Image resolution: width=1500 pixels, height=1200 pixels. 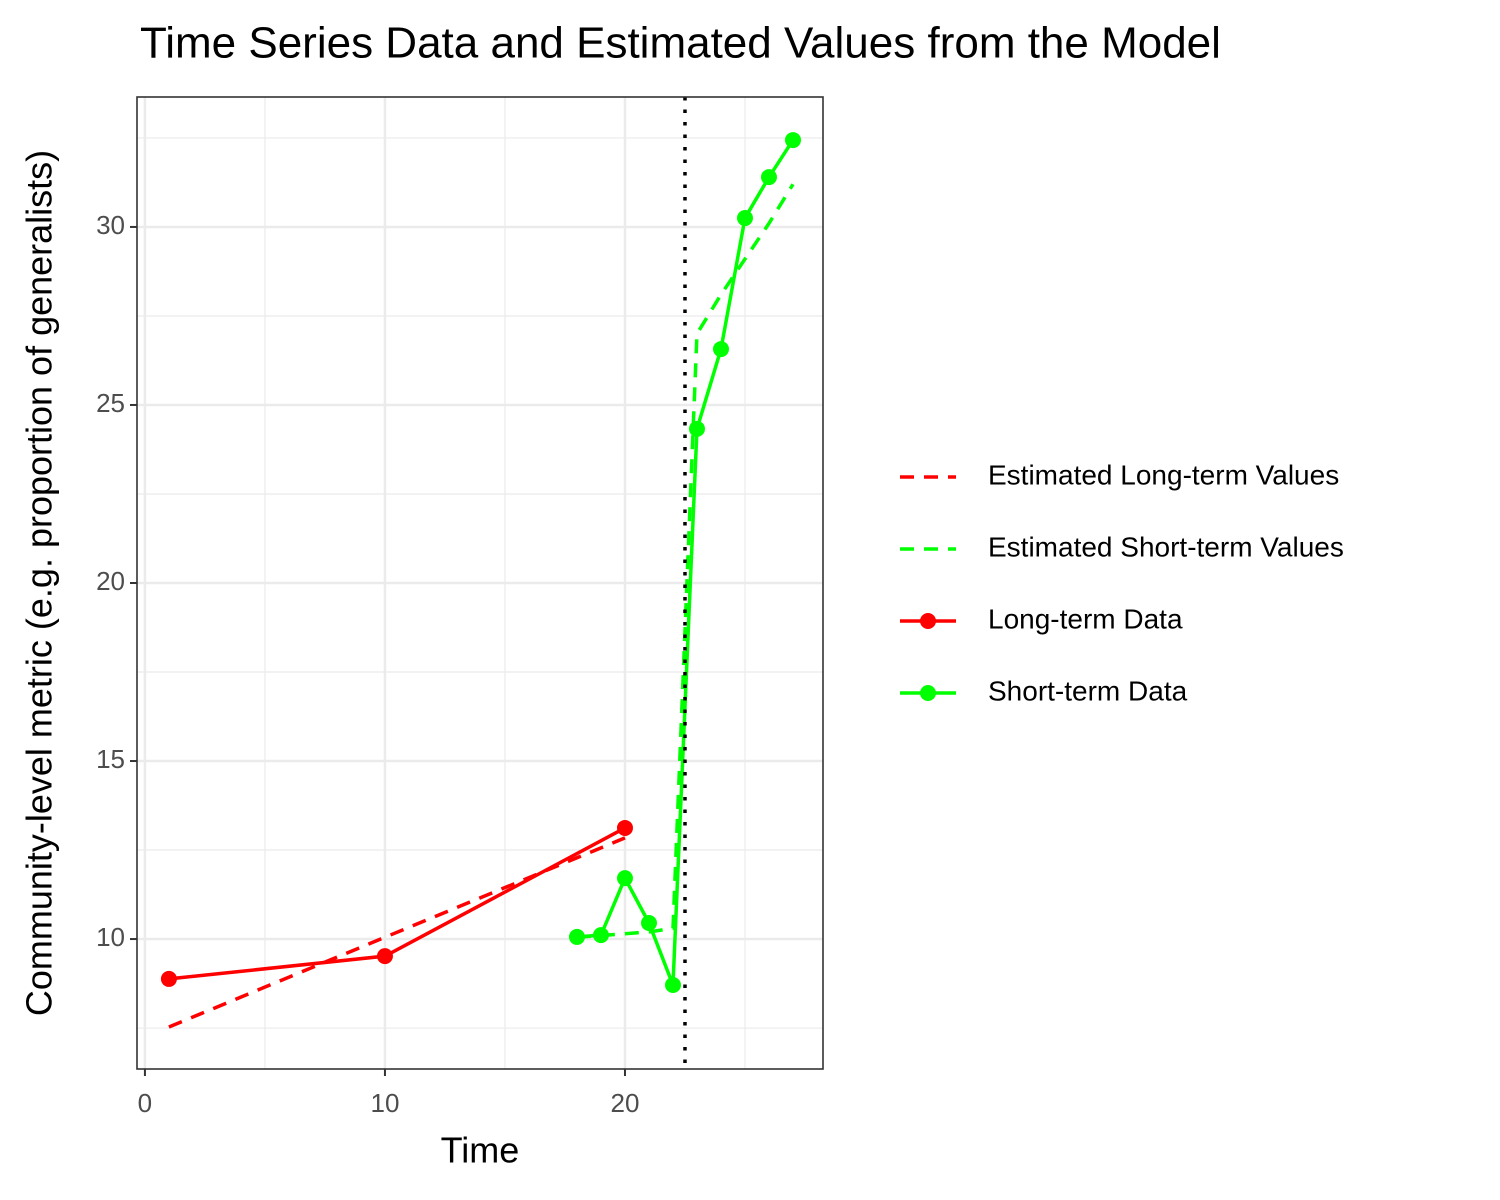 What do you see at coordinates (110, 759) in the screenshot?
I see `y-tick-label: 15` at bounding box center [110, 759].